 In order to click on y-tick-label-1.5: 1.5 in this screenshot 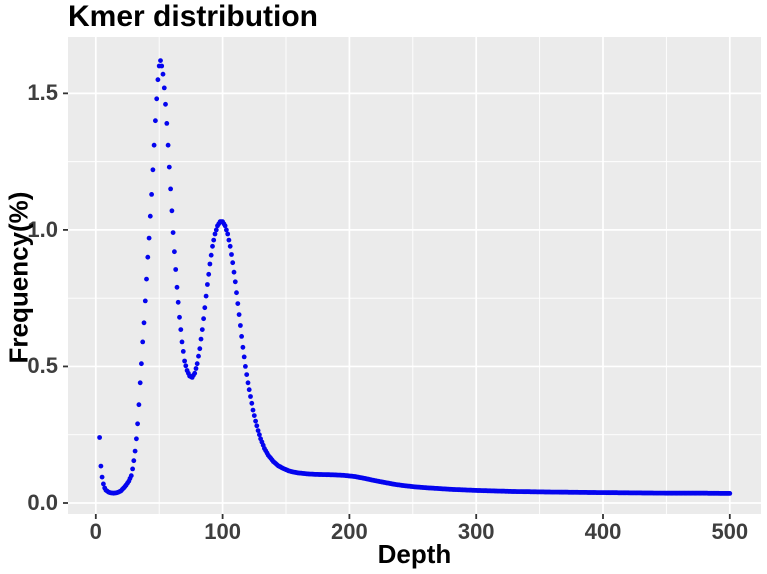, I will do `click(42, 93)`.